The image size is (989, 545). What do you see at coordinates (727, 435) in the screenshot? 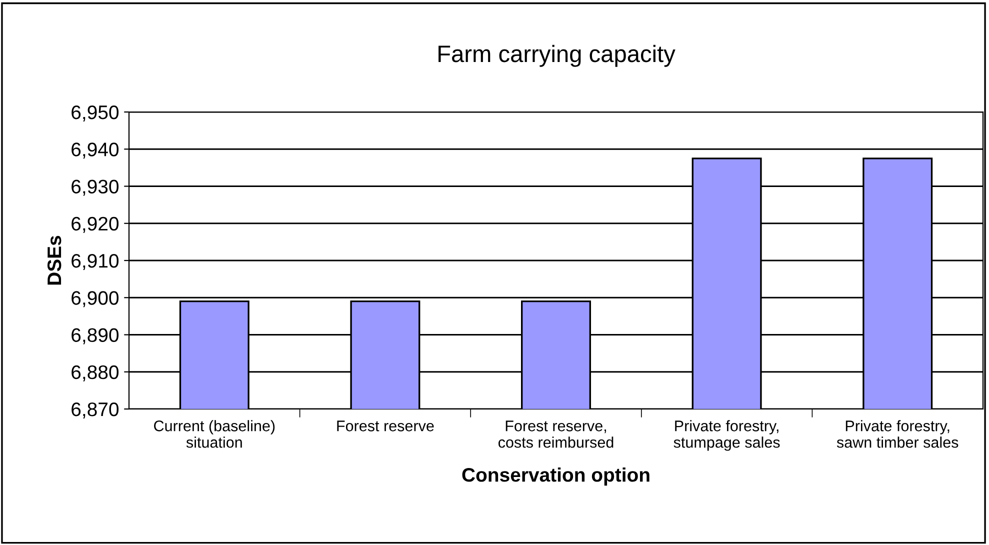
I see `x-tick-label: Private forestry, stumpage sales` at bounding box center [727, 435].